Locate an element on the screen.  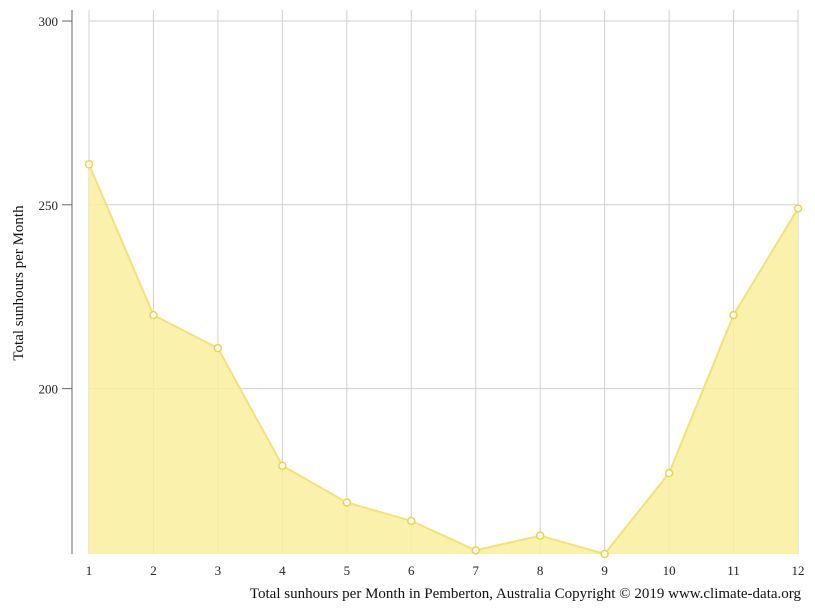
y-axis-ticks: 200 250 300 is located at coordinates (55, 205).